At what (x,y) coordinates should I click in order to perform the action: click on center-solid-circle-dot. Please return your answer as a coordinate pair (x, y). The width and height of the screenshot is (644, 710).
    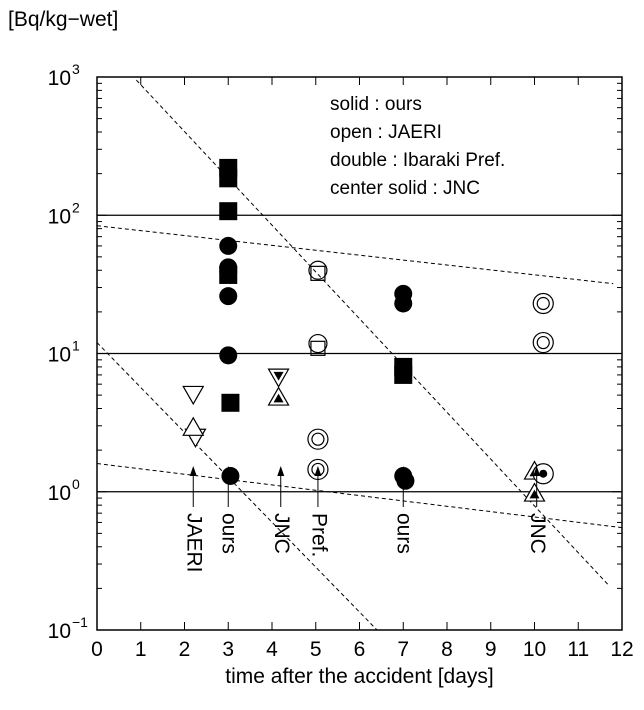
    Looking at the image, I should click on (543, 473).